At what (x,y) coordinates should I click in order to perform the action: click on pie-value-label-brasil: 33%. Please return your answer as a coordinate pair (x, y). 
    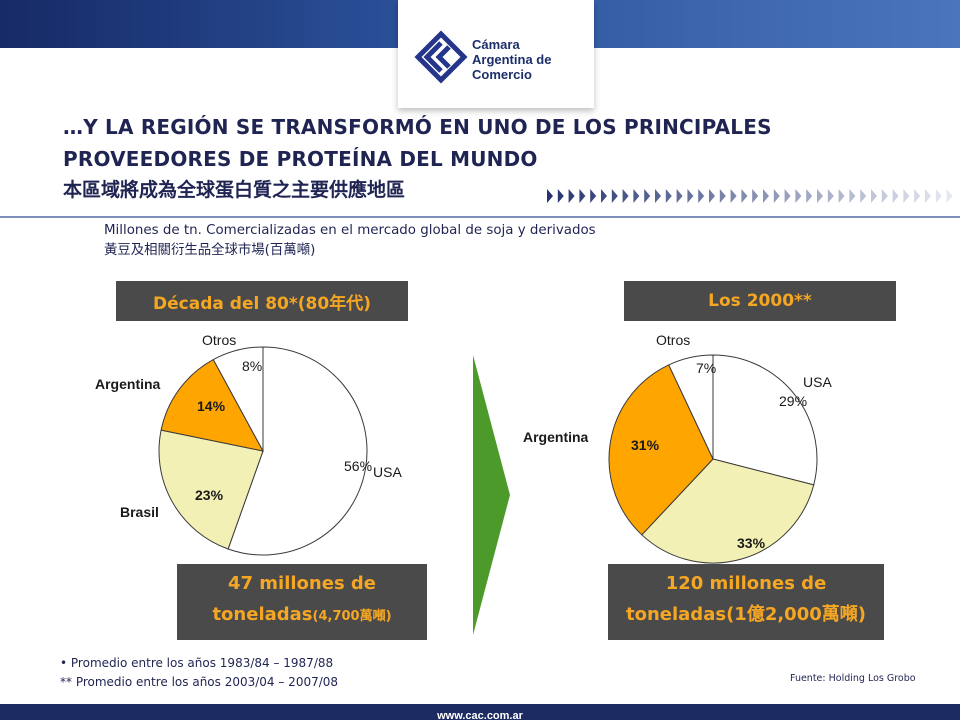
    Looking at the image, I should click on (751, 543).